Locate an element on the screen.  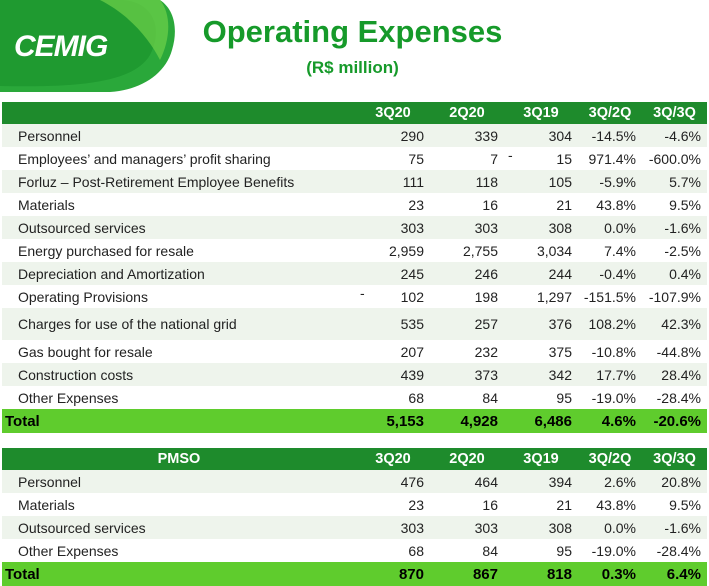
value-2q20: 232 is located at coordinates (467, 351).